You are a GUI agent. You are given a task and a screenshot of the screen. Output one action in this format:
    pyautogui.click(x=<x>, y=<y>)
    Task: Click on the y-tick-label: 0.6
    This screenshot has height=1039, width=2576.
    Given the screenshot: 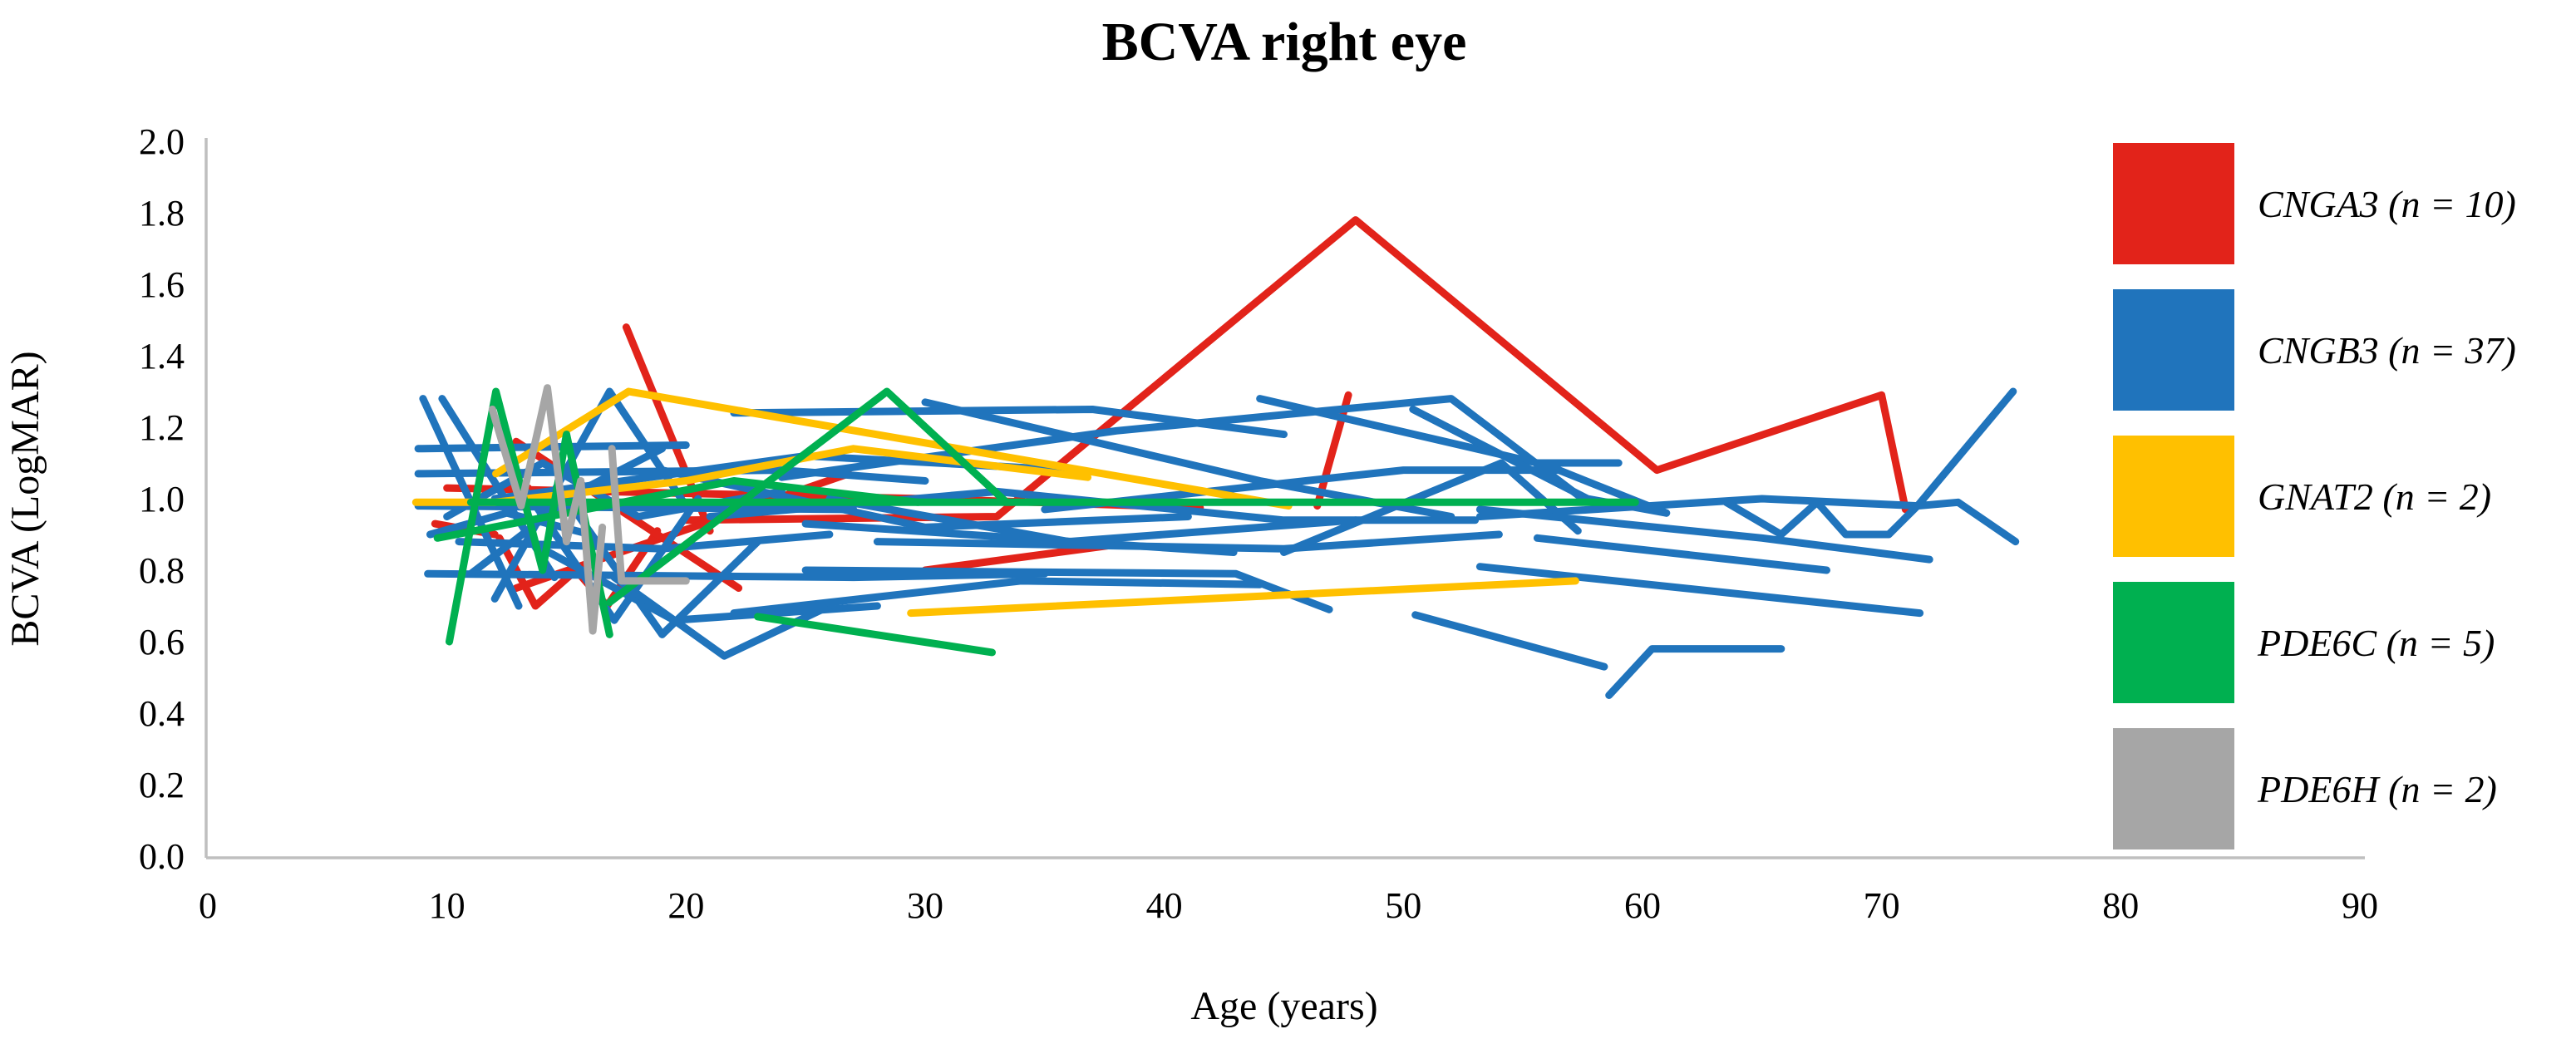 What is the action you would take?
    pyautogui.click(x=162, y=642)
    